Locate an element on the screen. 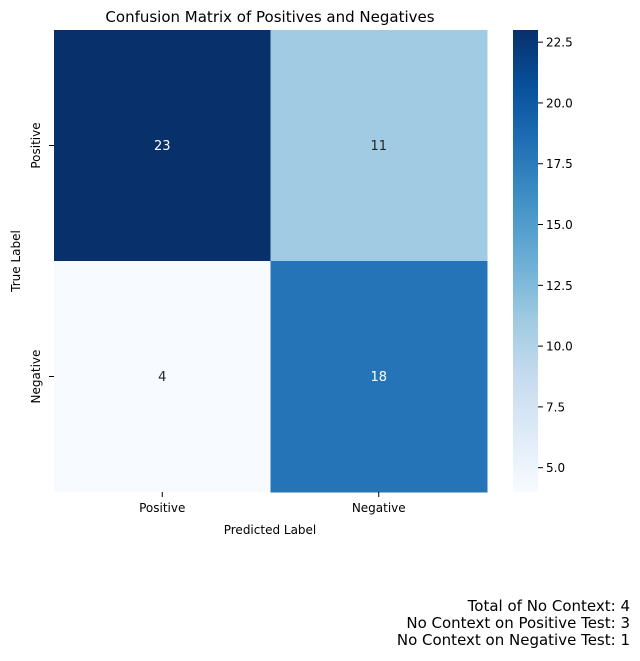  x-axis-title: Predicted Label is located at coordinates (270, 530).